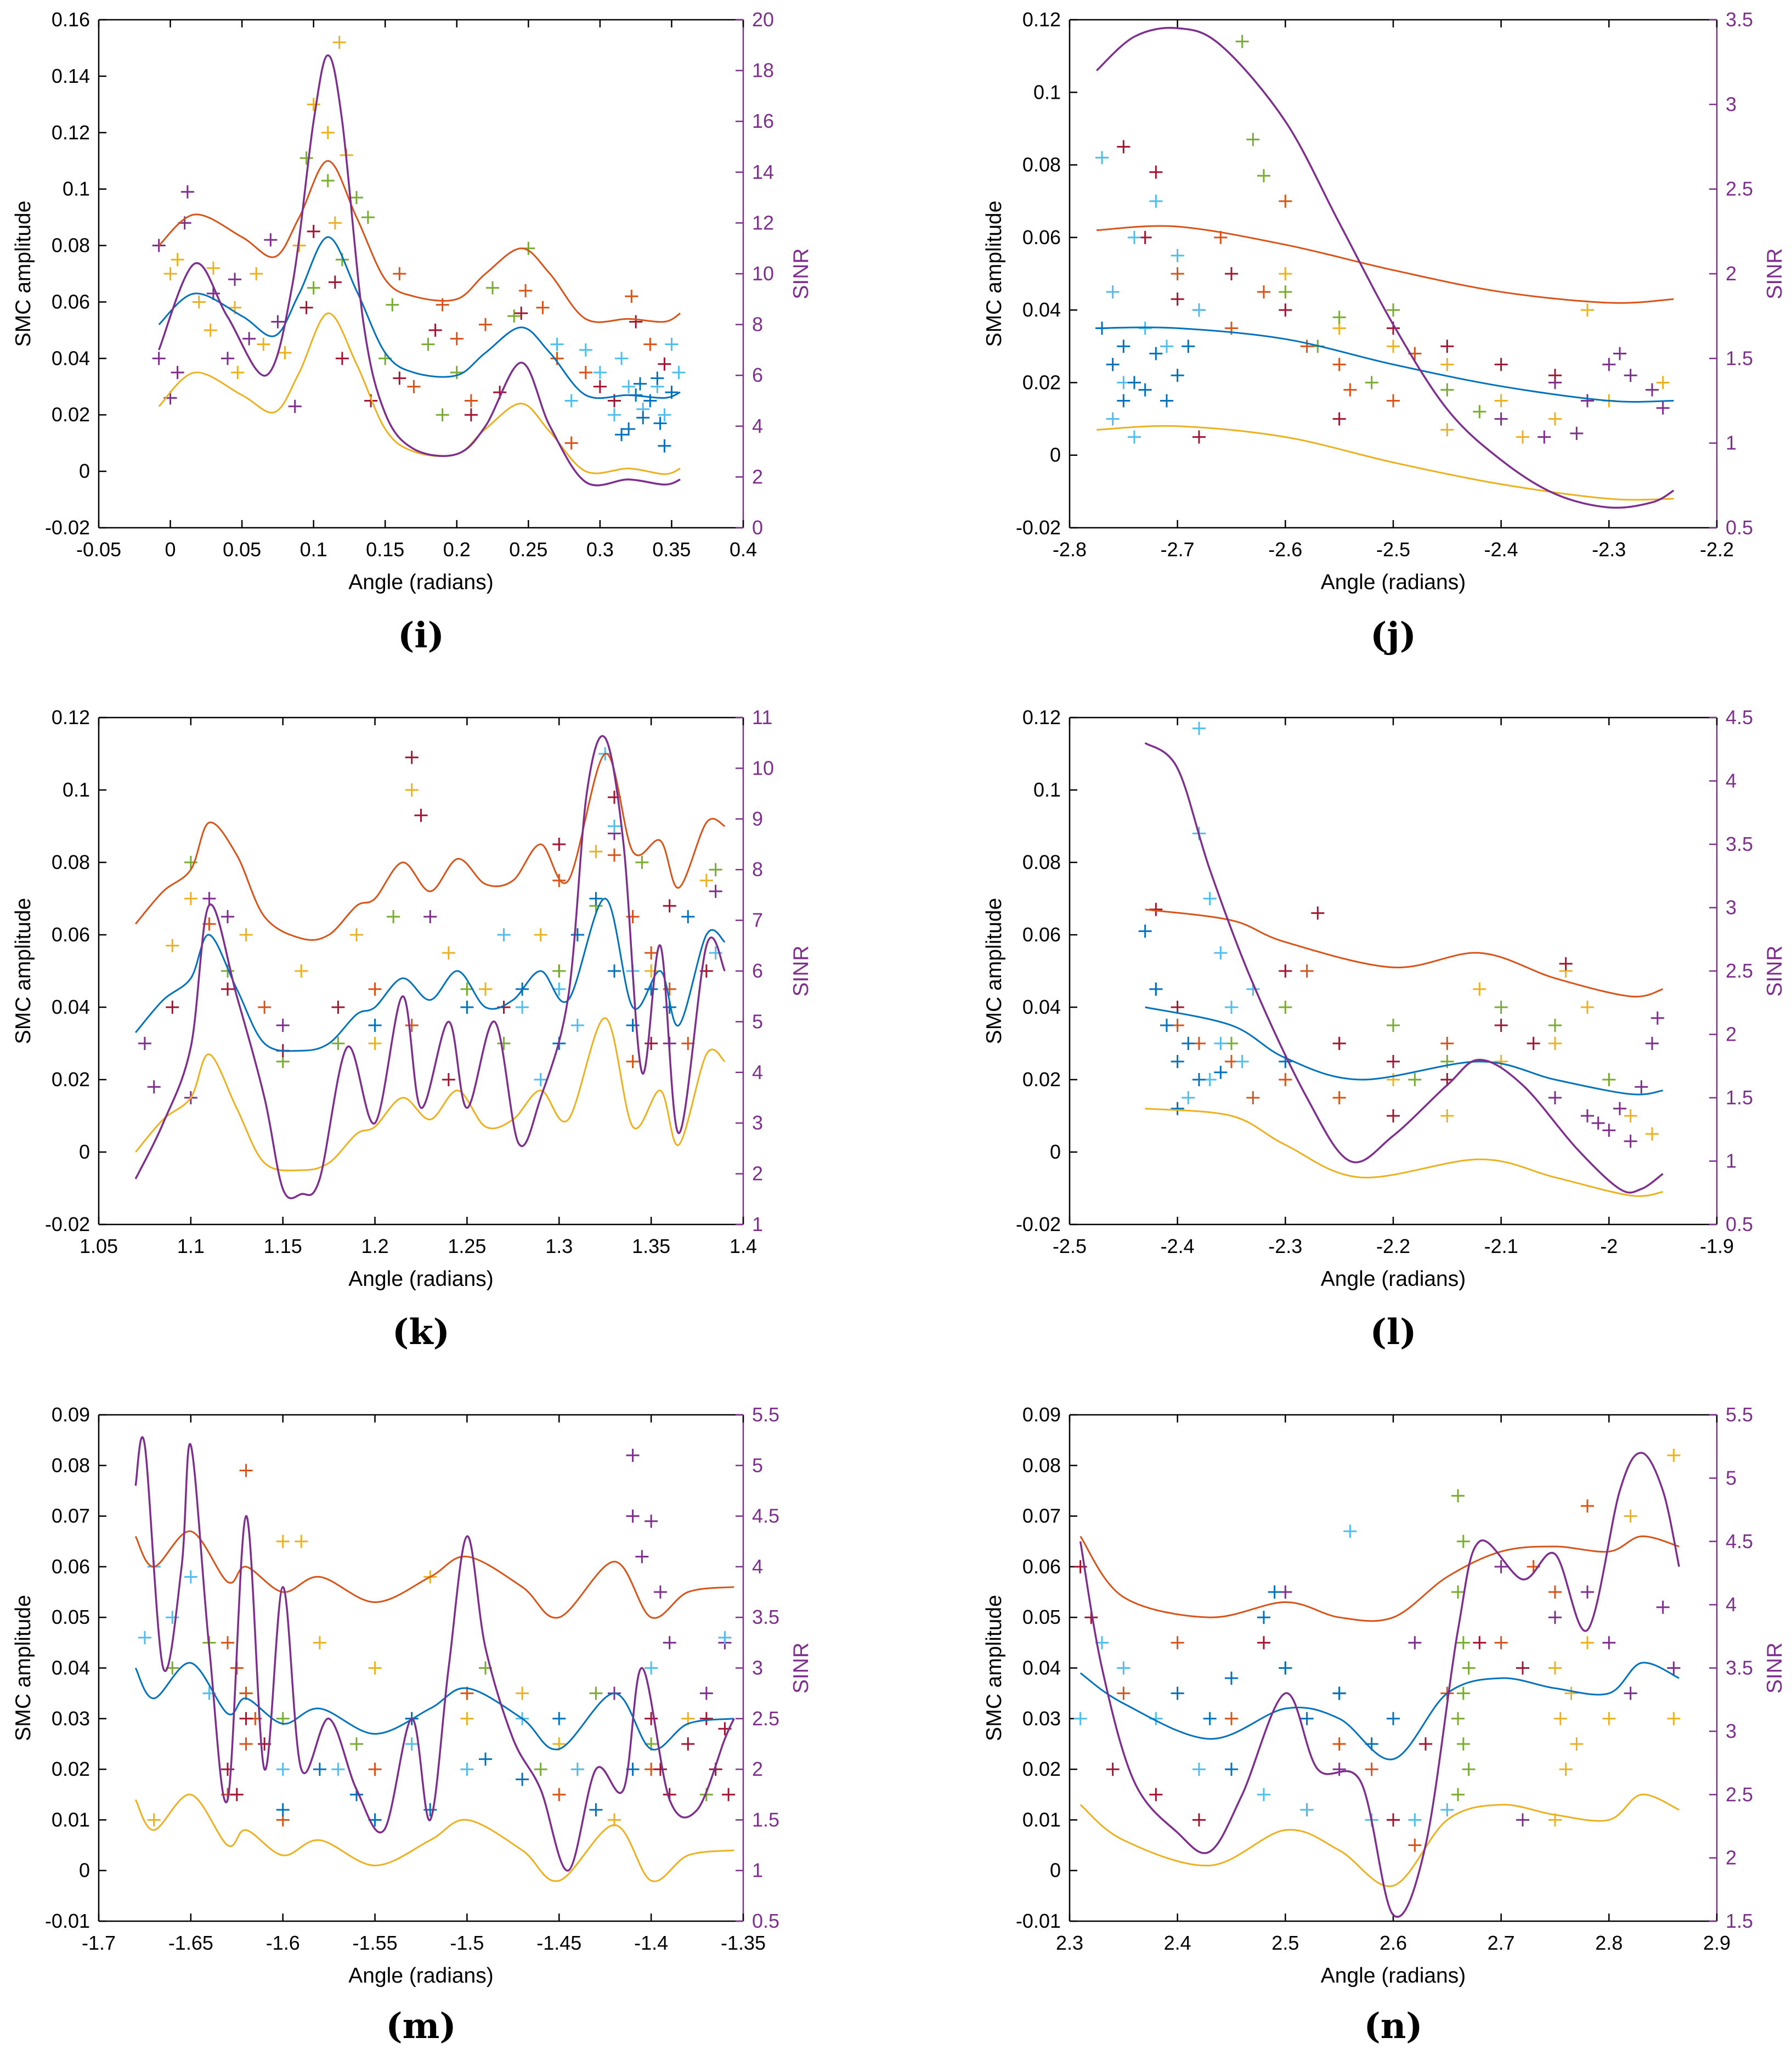 Image resolution: width=1792 pixels, height=2049 pixels. What do you see at coordinates (1041, 382) in the screenshot?
I see `y-tick-label: 0.02` at bounding box center [1041, 382].